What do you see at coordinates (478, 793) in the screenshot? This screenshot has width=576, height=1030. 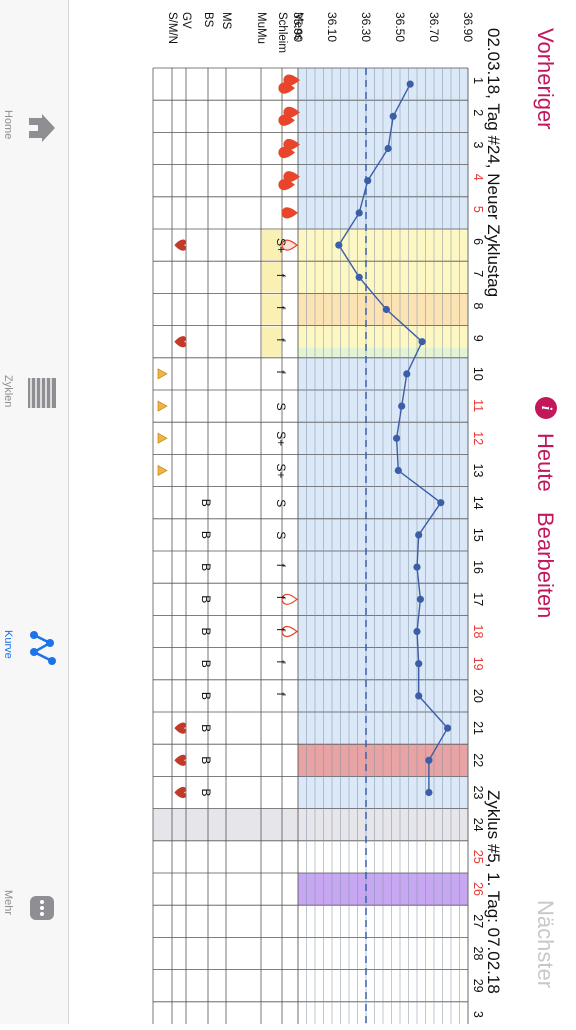 I see `day-number: 23` at bounding box center [478, 793].